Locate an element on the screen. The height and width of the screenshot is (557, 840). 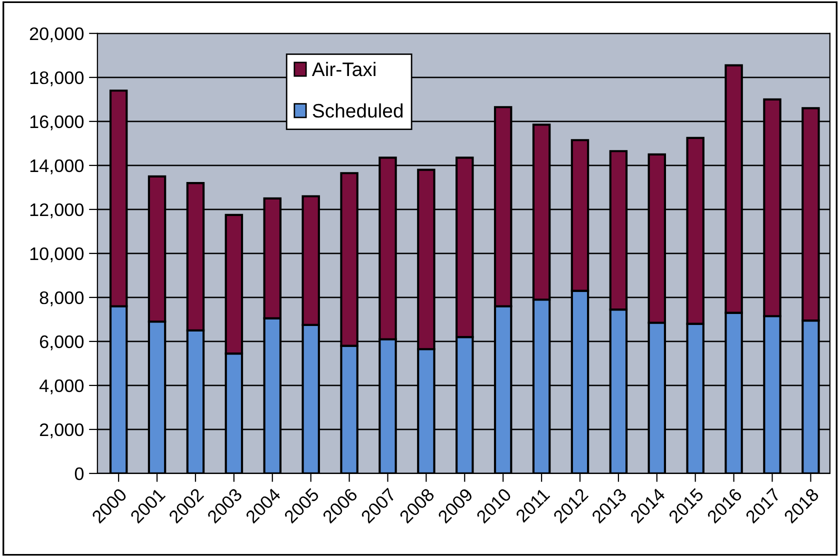
y-tick-label: 16,000 is located at coordinates (57, 122).